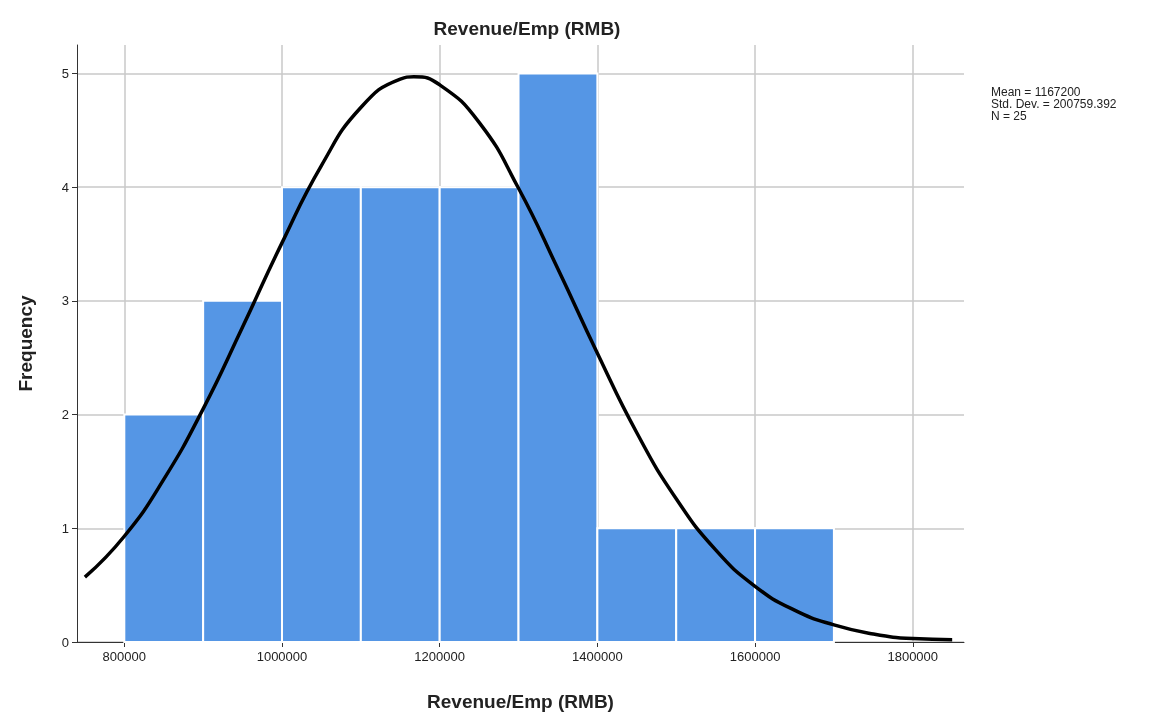 This screenshot has height=724, width=1161. I want to click on text: N = 25, so click(1009, 116).